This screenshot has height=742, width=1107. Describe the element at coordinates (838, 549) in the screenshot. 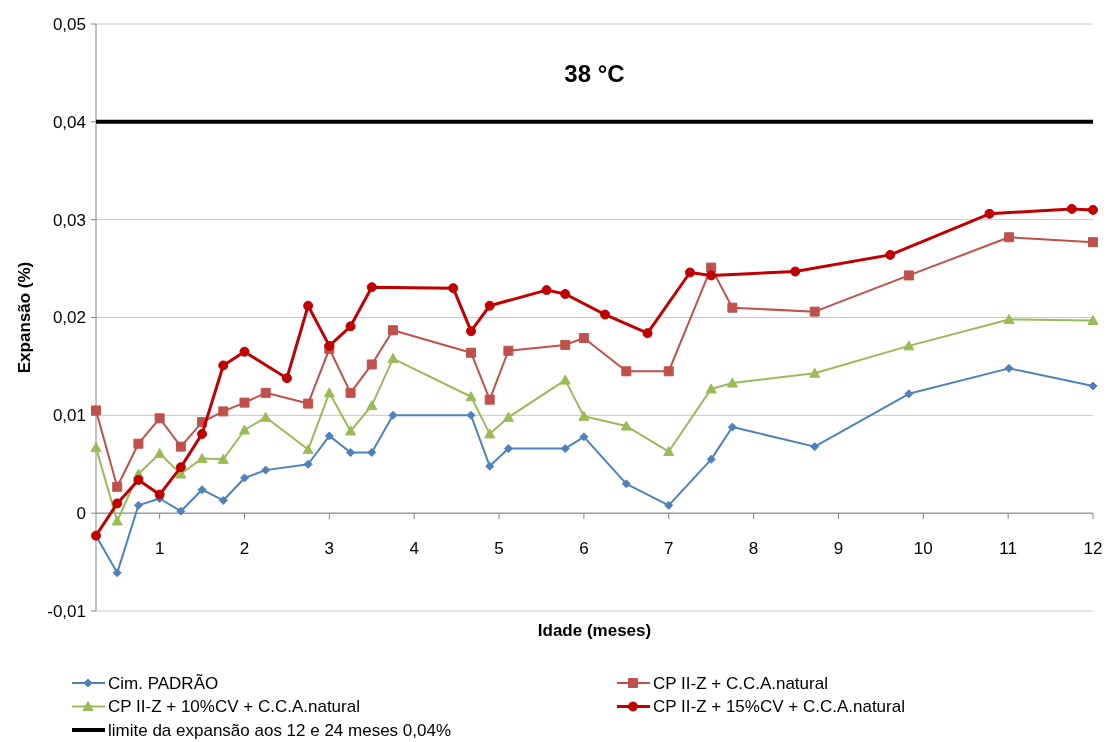

I see `x-tick-label: 9` at that location.